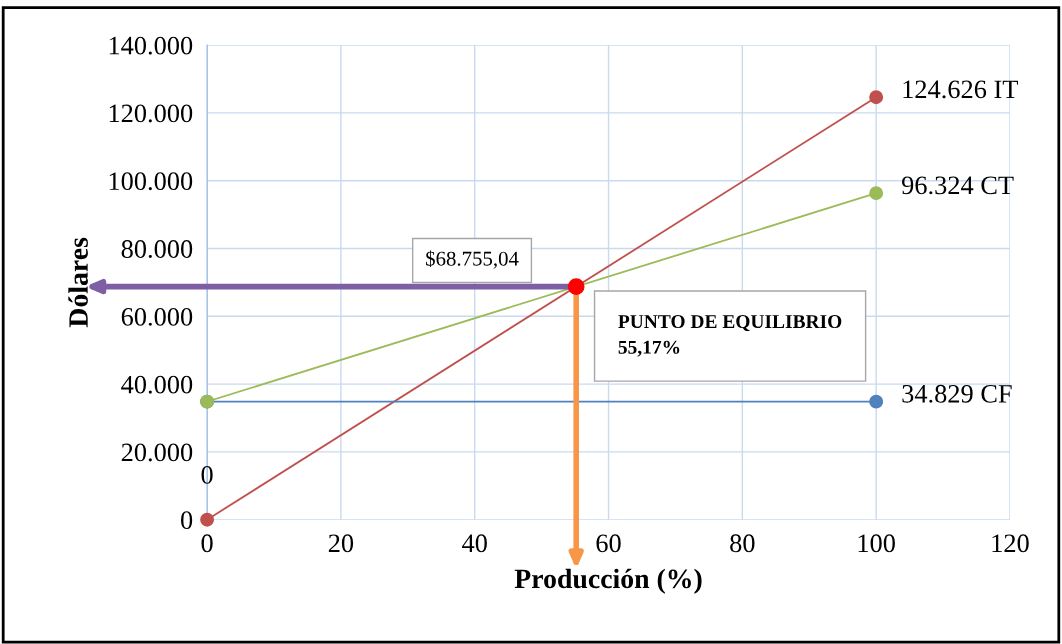 This screenshot has width=1062, height=644. What do you see at coordinates (78, 282) in the screenshot?
I see `y-axis-title: Dólares` at bounding box center [78, 282].